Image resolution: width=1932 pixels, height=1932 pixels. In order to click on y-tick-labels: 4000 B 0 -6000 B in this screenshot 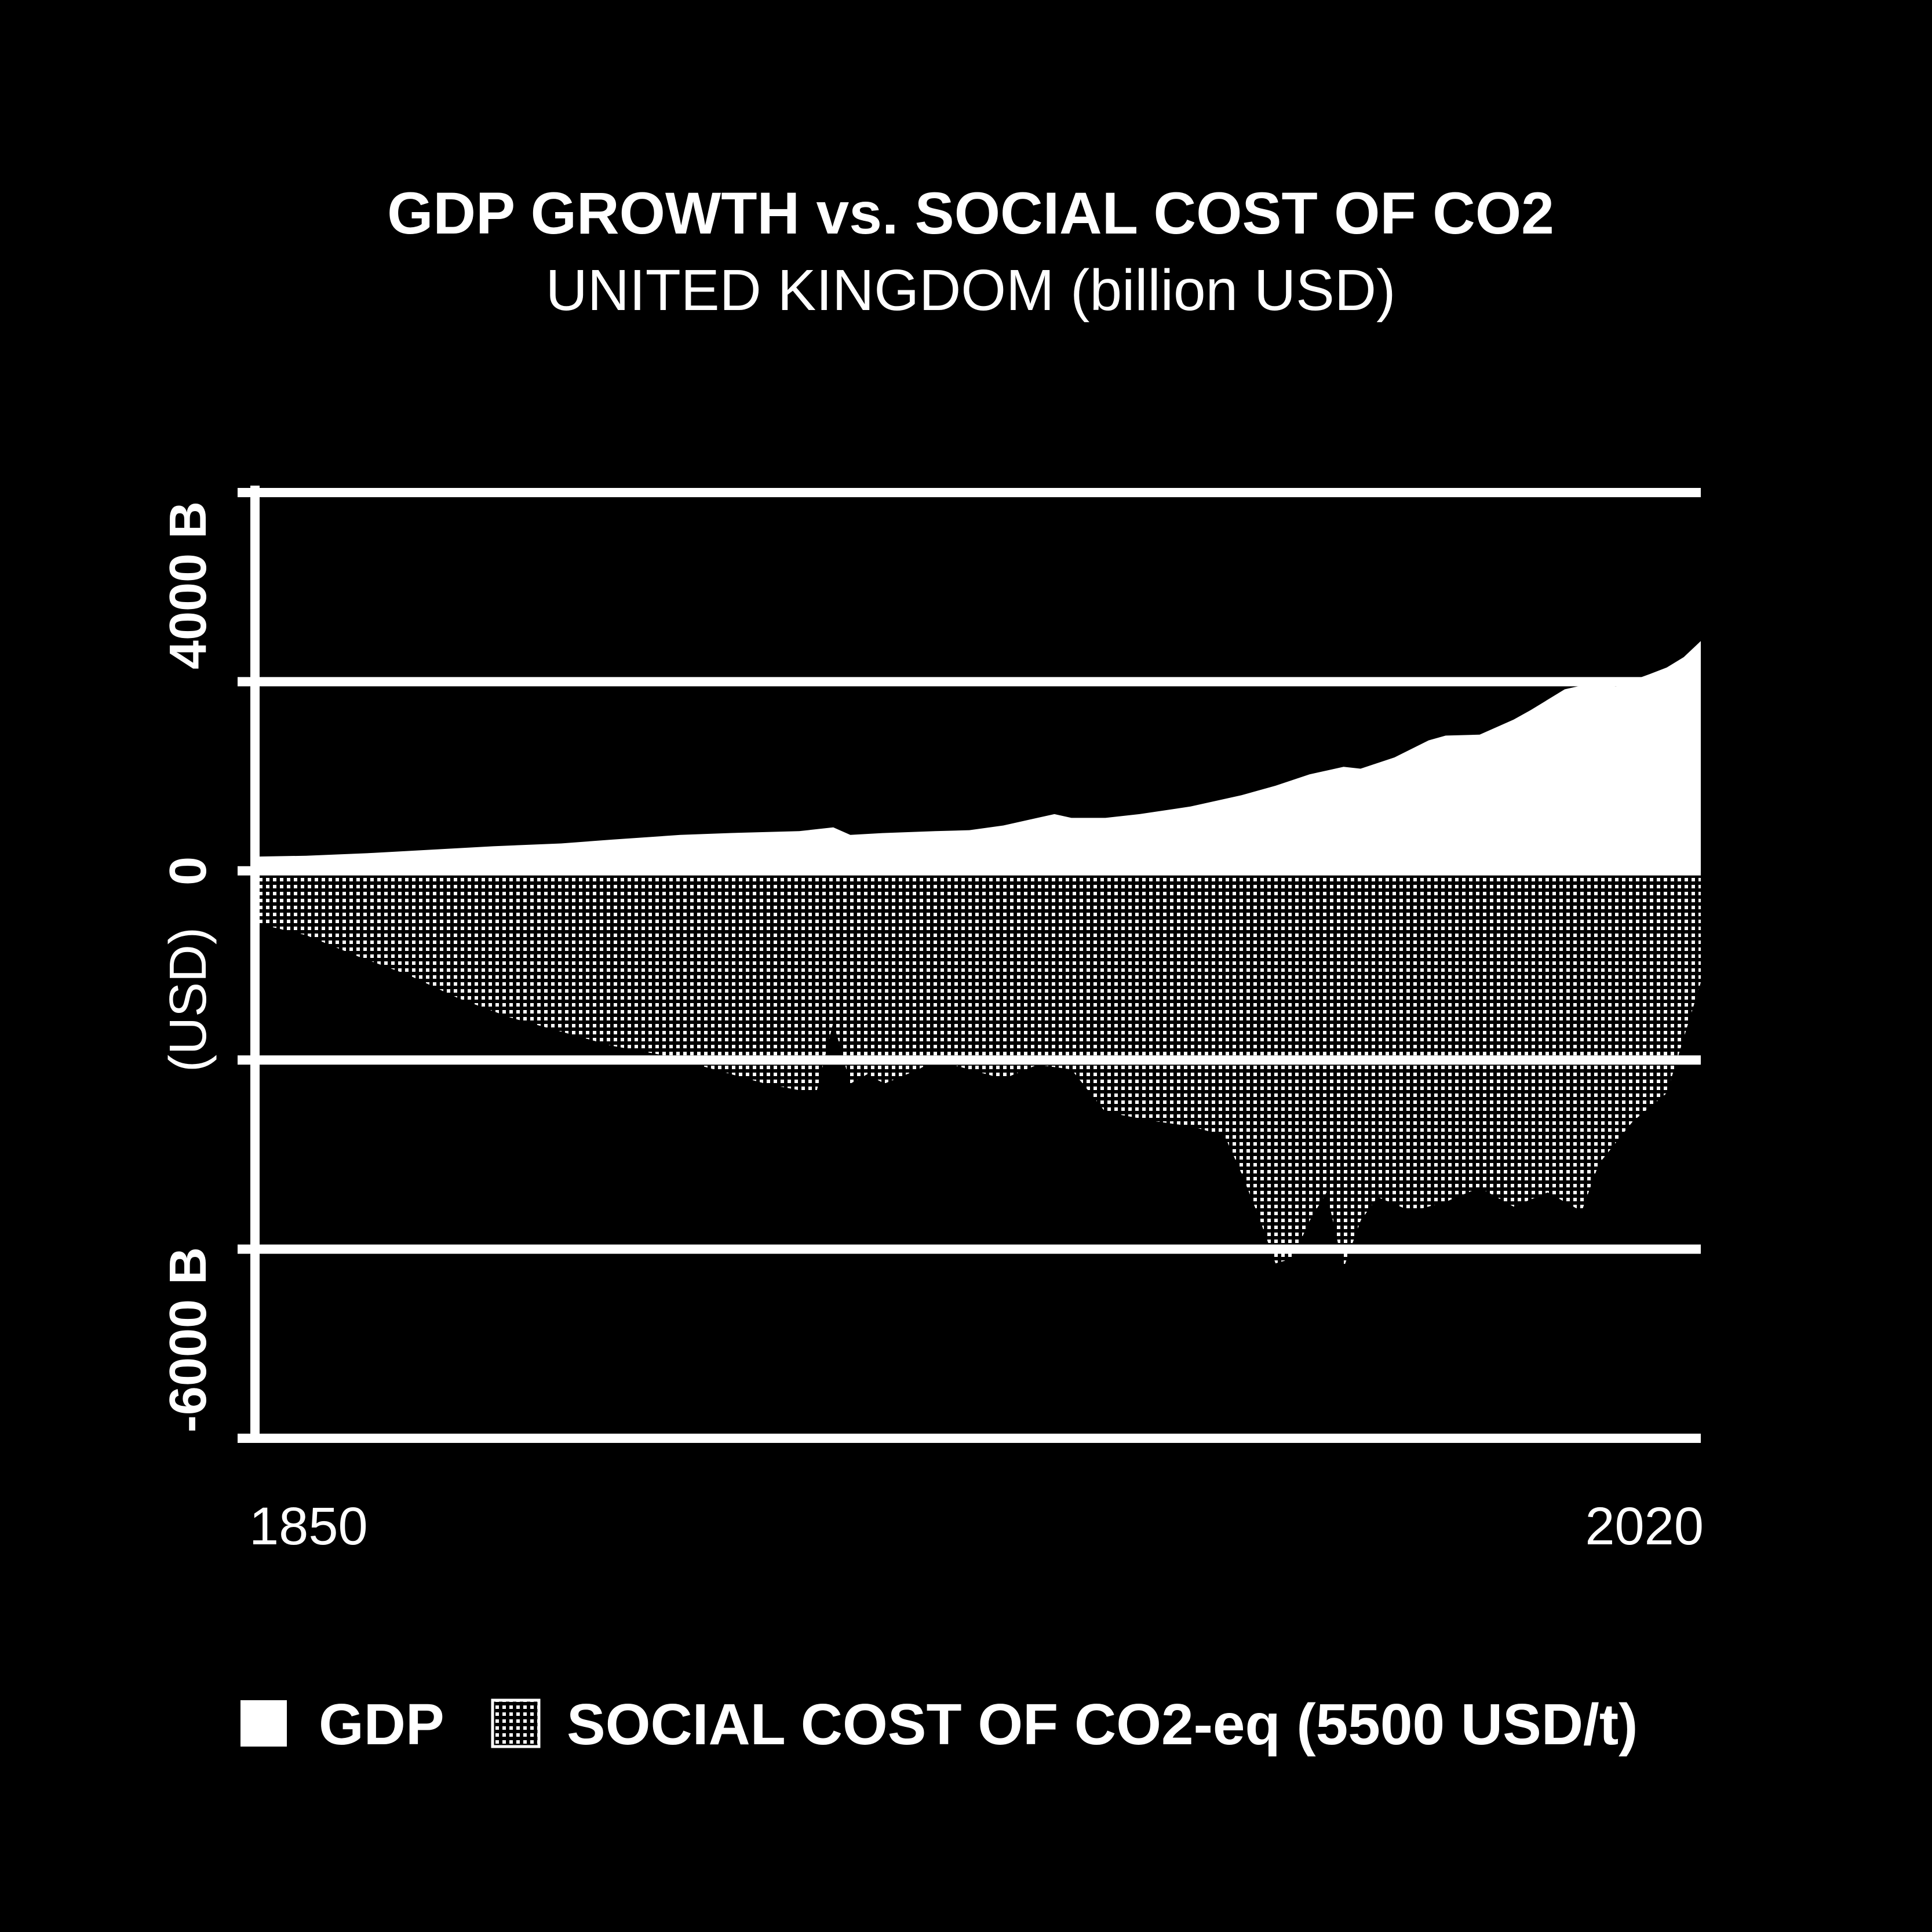, I will do `click(188, 967)`.